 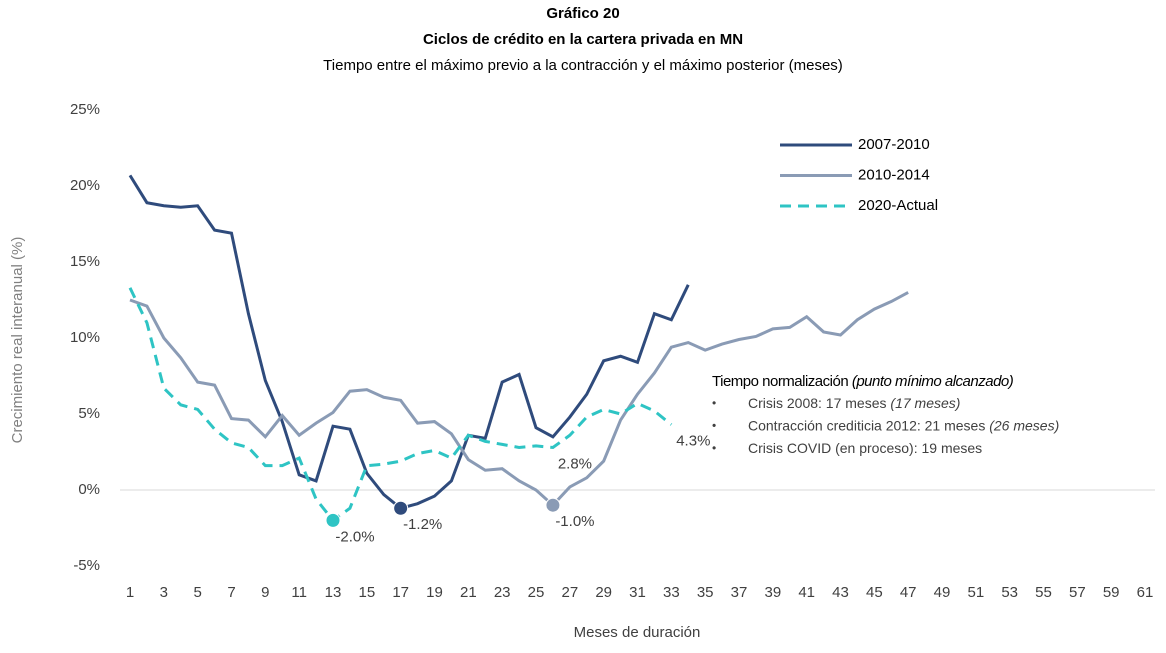 What do you see at coordinates (942, 592) in the screenshot?
I see `x-tick-label: 49` at bounding box center [942, 592].